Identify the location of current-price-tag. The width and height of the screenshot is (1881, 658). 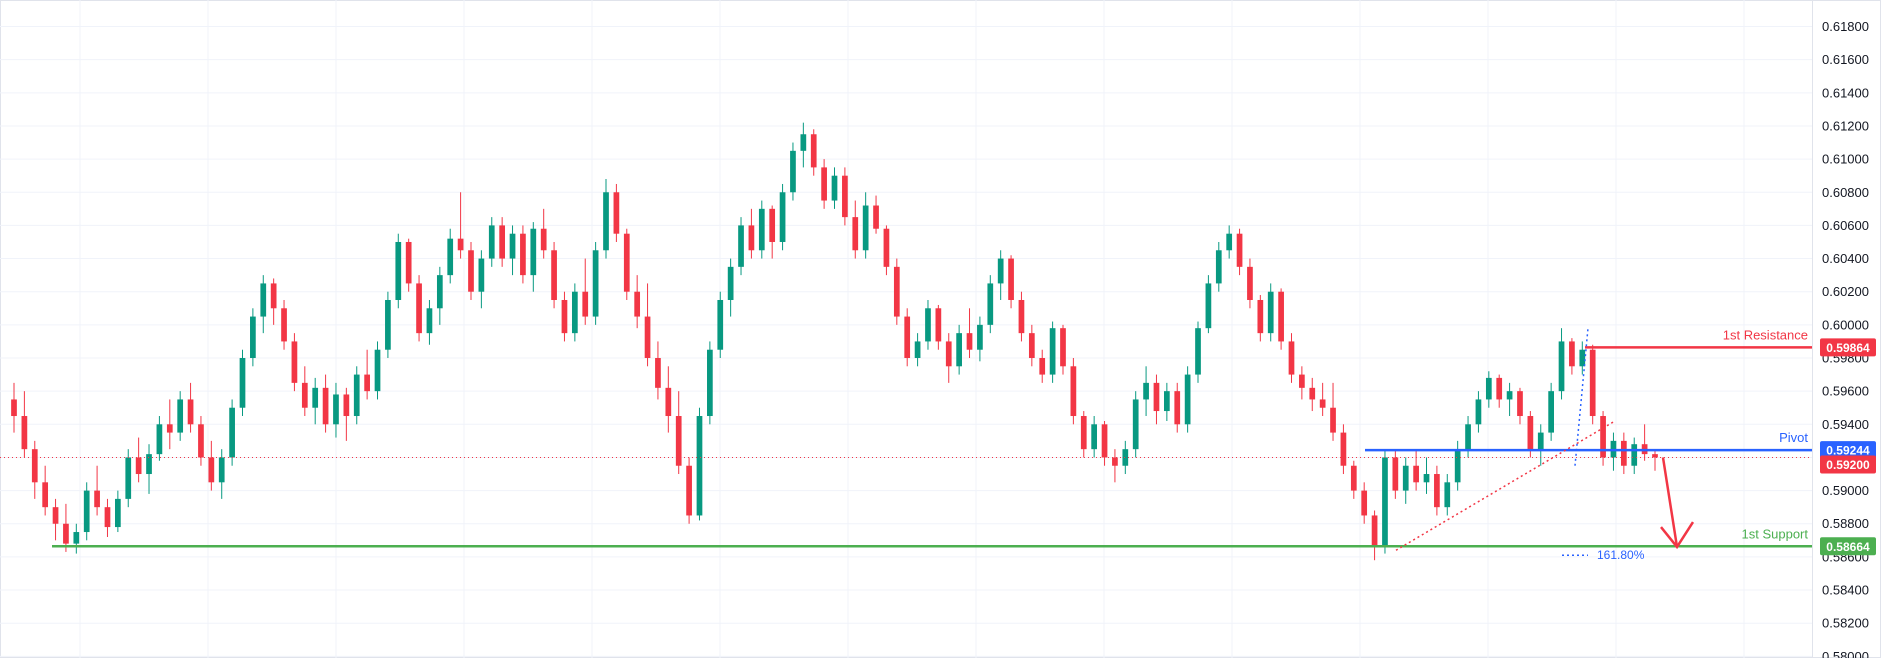
(1848, 464).